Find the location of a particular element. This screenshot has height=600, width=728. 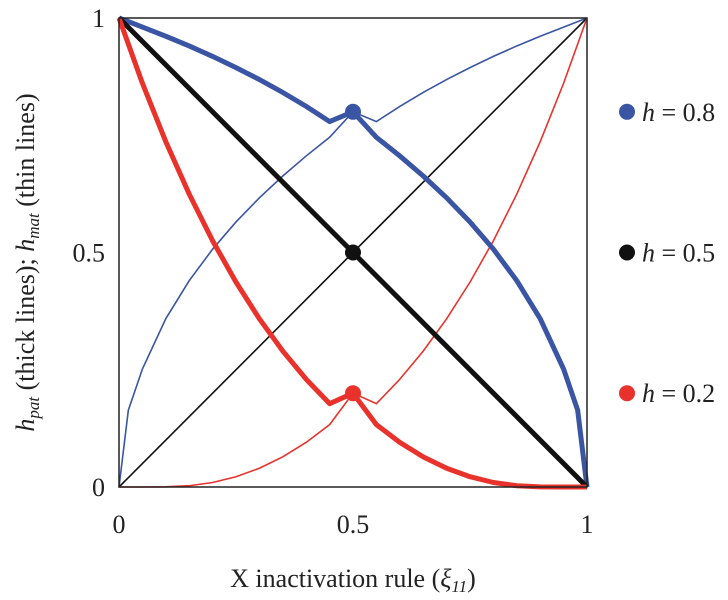

y-tick-label: 0.5 is located at coordinates (89, 253).